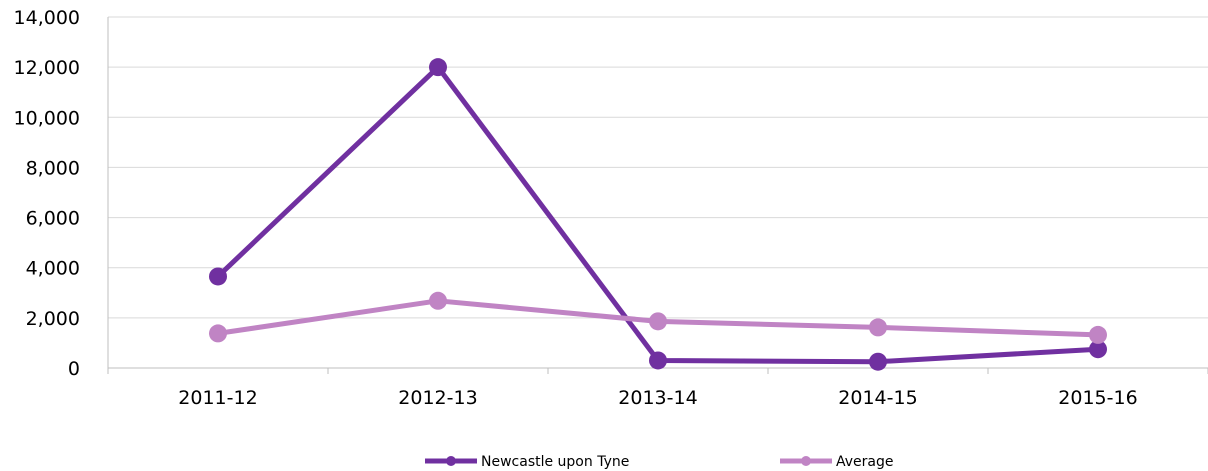 This screenshot has width=1208, height=471. What do you see at coordinates (74, 369) in the screenshot?
I see `y-tick-label: 0` at bounding box center [74, 369].